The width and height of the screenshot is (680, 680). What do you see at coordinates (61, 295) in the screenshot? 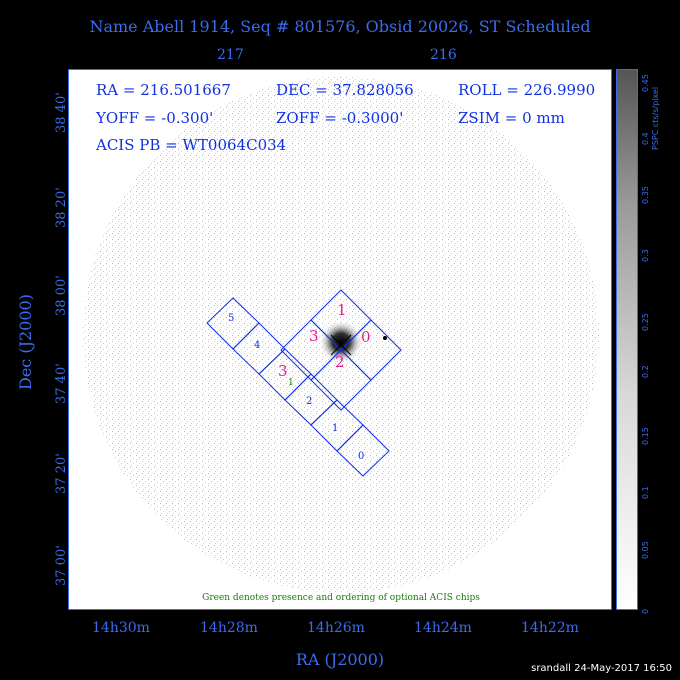
I see `y-tick-38-00: 38 00'` at bounding box center [61, 295].